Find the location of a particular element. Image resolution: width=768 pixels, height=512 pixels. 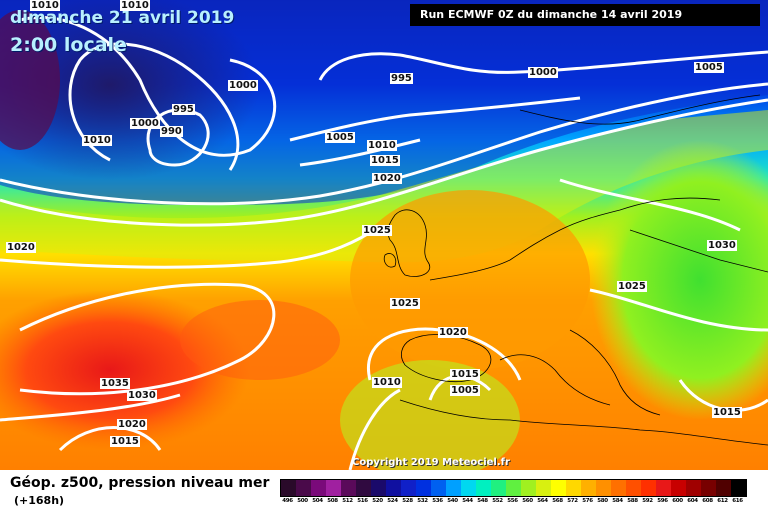

scale-label: 568 is located at coordinates (557, 501).